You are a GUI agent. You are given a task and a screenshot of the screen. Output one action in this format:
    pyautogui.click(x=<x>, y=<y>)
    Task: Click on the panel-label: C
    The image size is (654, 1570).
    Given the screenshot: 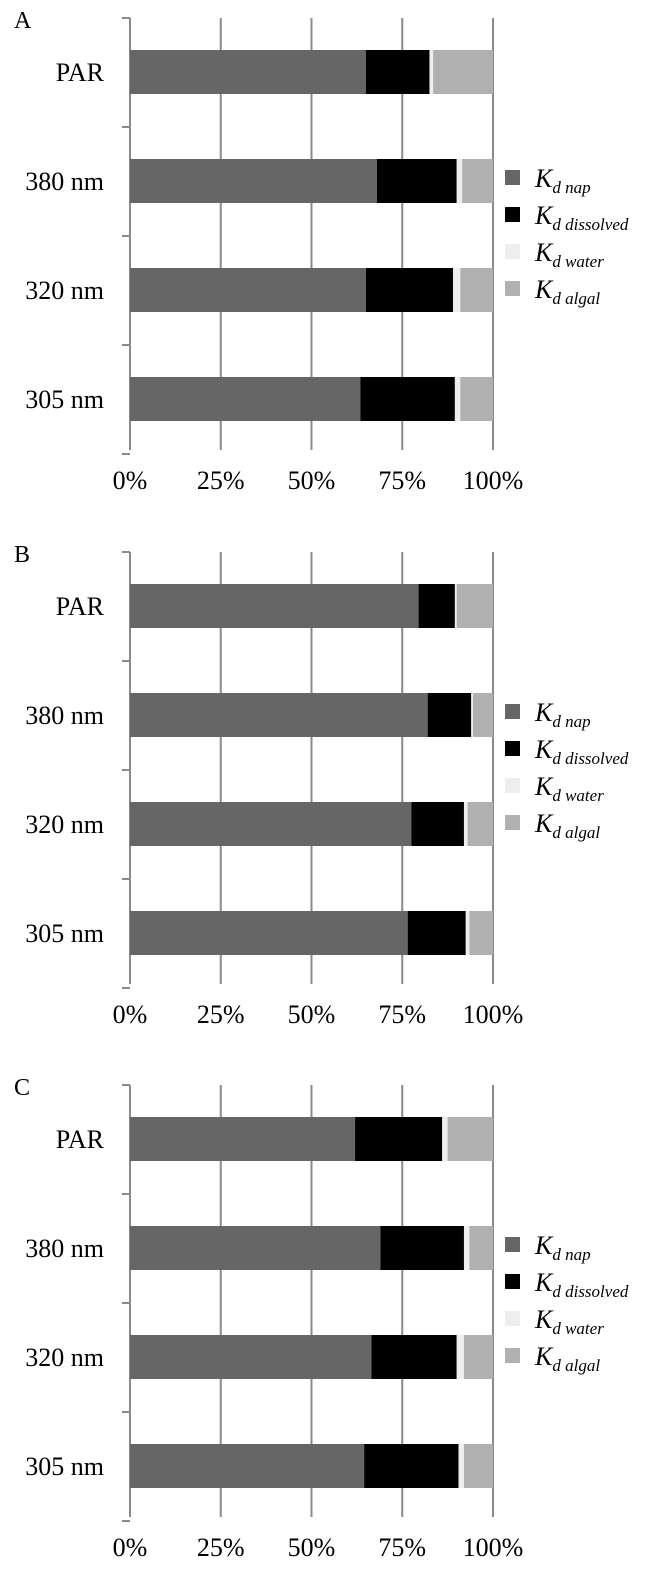 What is the action you would take?
    pyautogui.click(x=22, y=1088)
    